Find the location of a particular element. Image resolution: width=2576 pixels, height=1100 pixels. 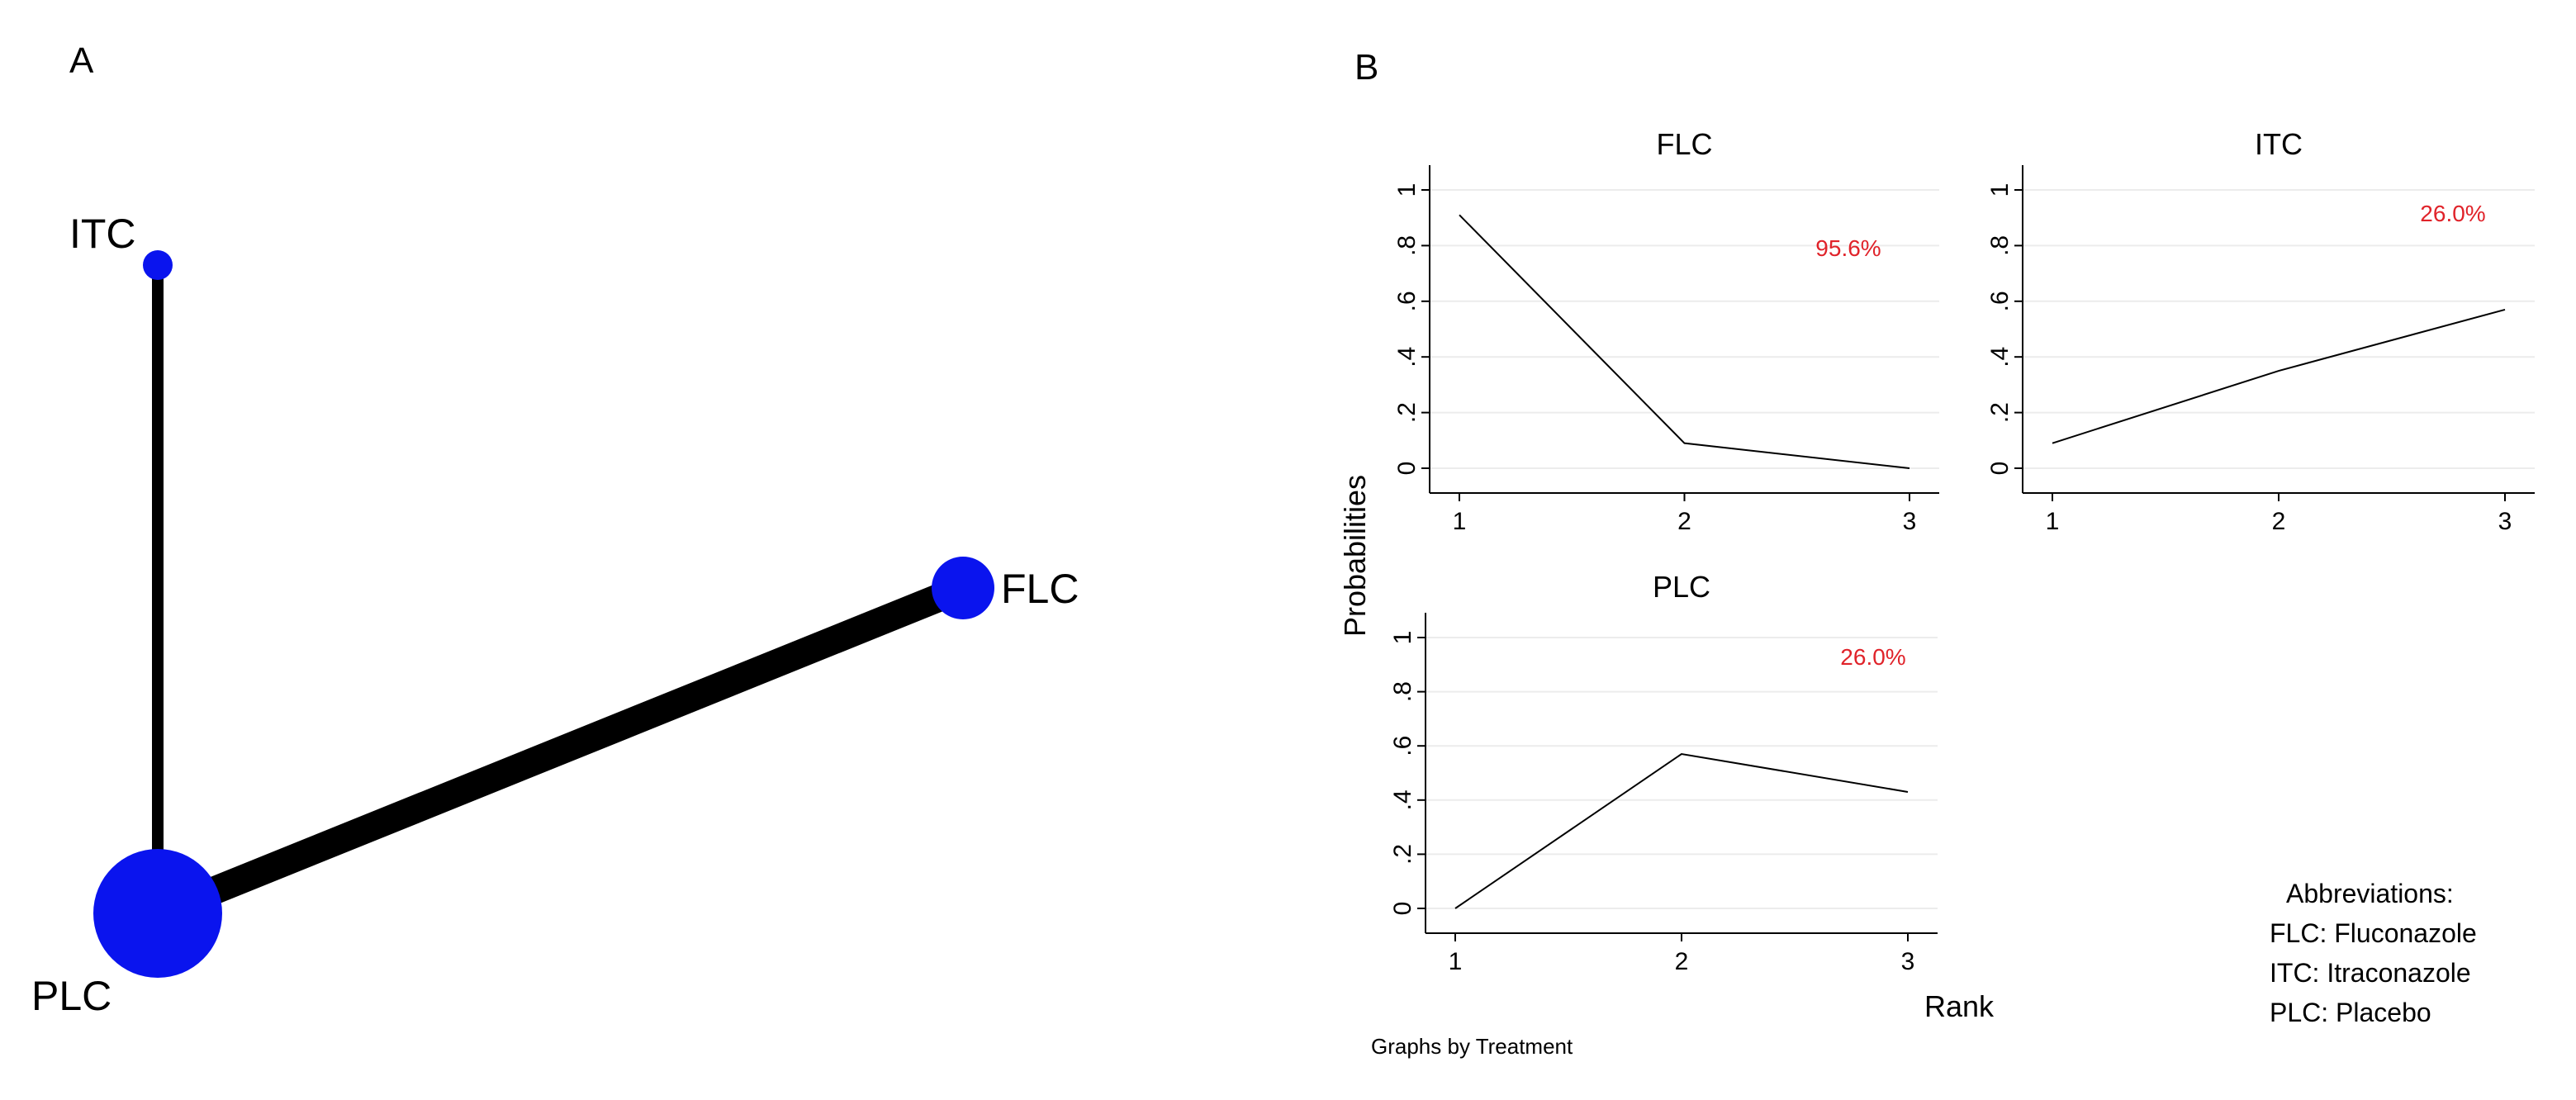

node-itc is located at coordinates (158, 265).